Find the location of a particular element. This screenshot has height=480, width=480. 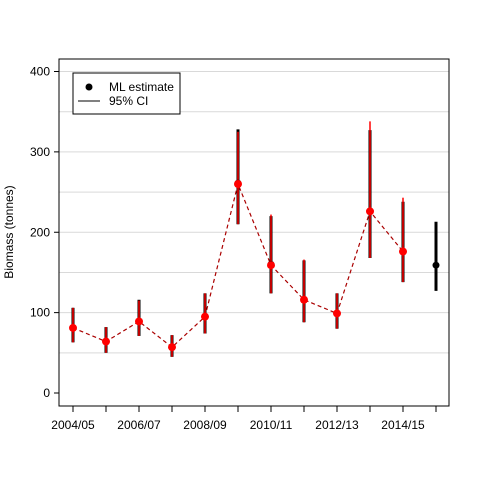

x-tick-label: 2010/11 is located at coordinates (271, 425).